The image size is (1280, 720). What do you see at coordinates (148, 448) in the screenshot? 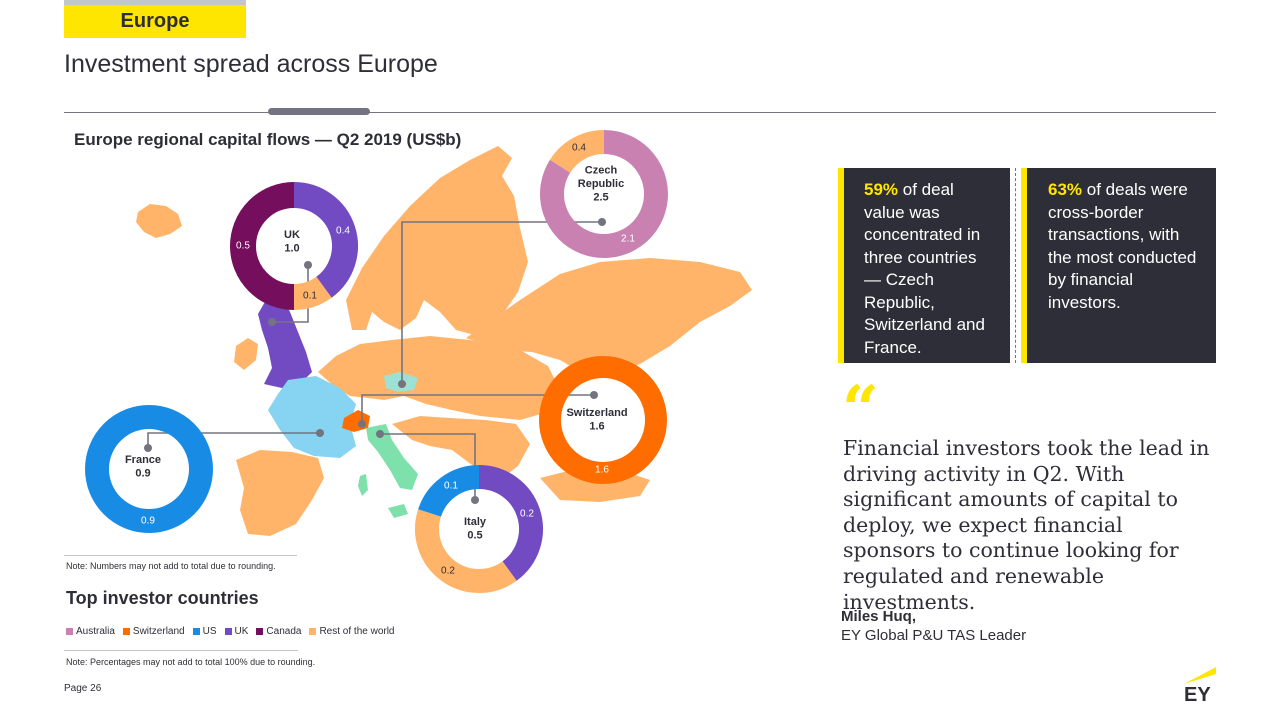
I see `connector-start-france` at bounding box center [148, 448].